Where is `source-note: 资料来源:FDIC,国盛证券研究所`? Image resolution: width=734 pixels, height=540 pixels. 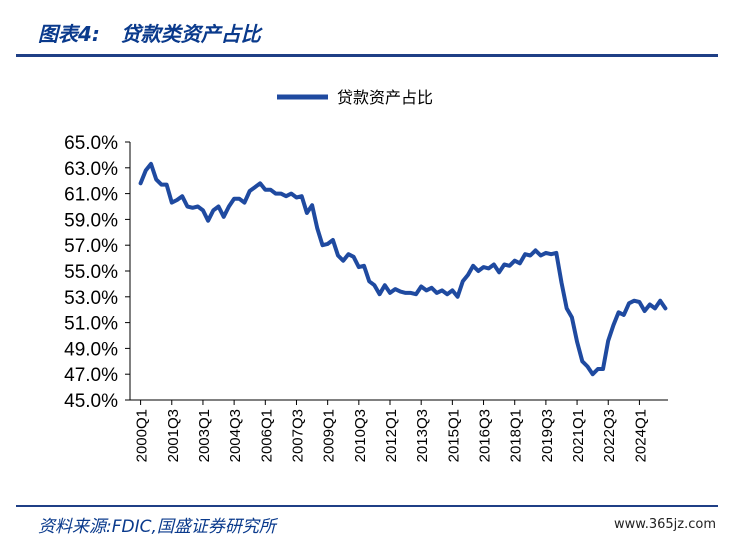 source-note: 资料来源:FDIC,国盛证券研究所 is located at coordinates (157, 527).